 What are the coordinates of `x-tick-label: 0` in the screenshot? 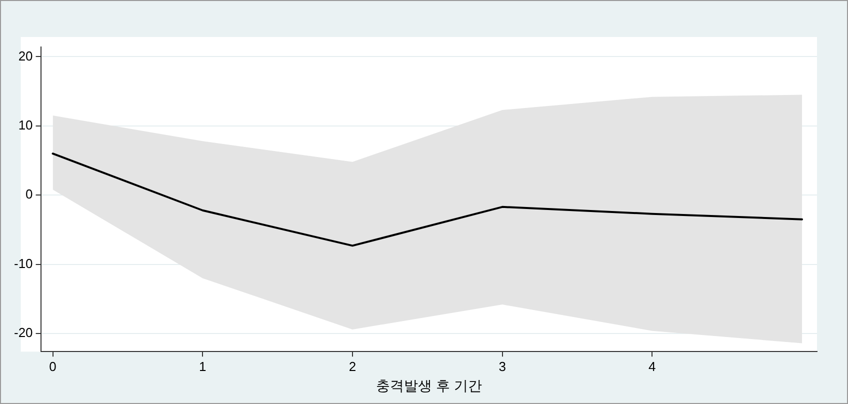 It's located at (52, 366).